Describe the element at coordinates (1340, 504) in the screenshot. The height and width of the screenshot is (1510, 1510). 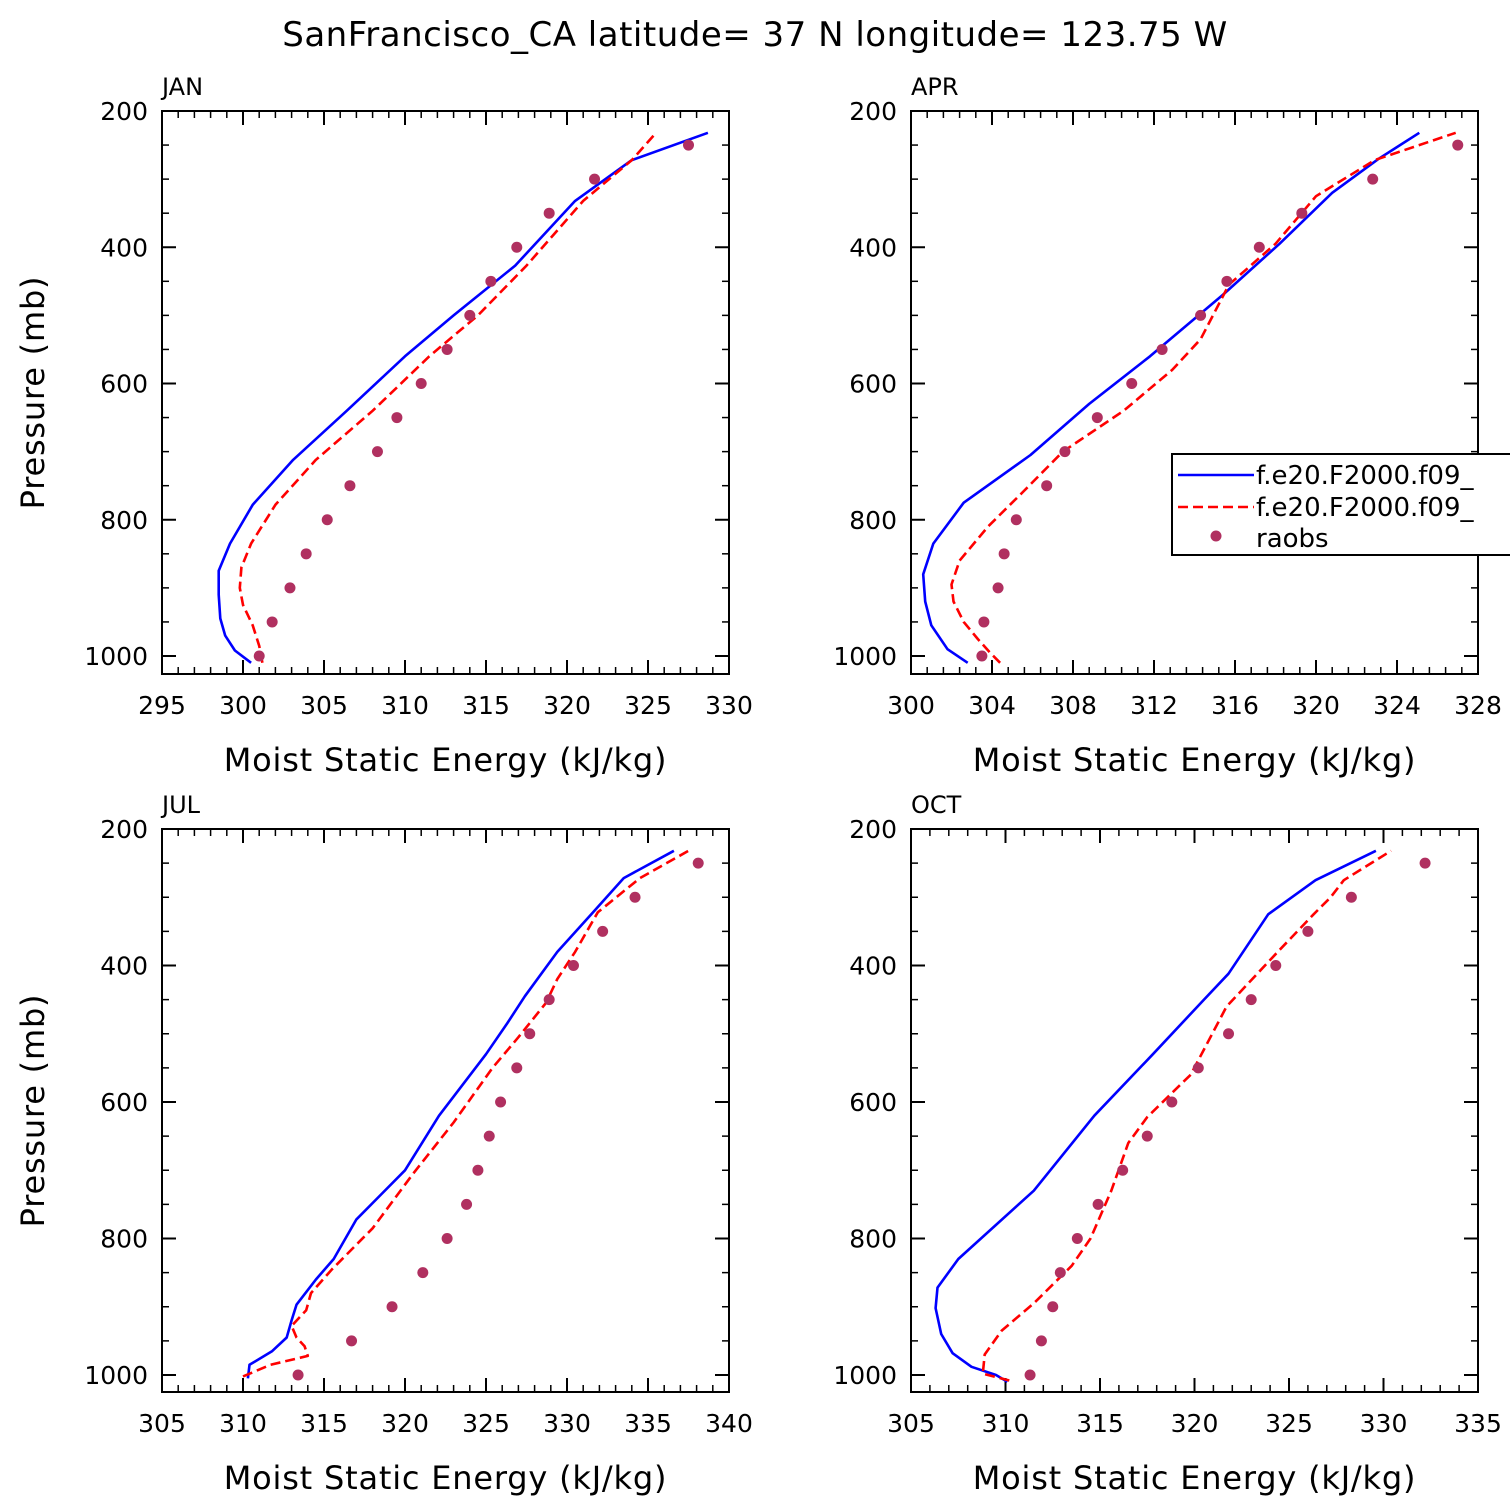
I see `legend-box` at that location.